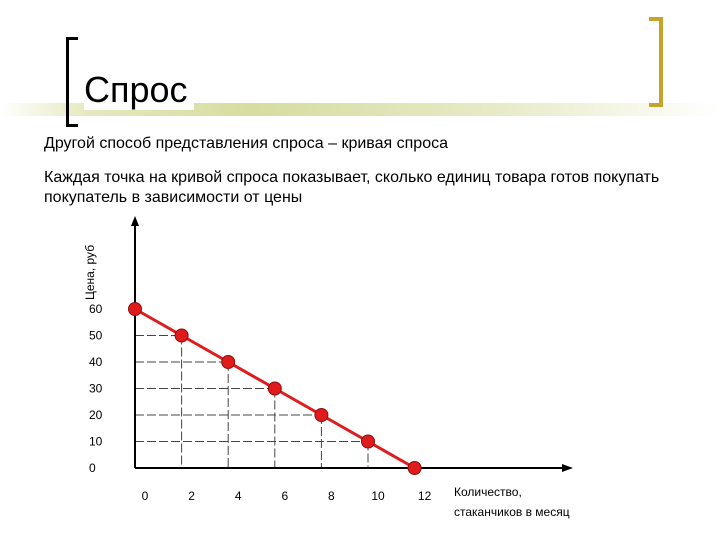  I want to click on y-tick-labels: 0 10 20 30 40 50 60, so click(96, 388).